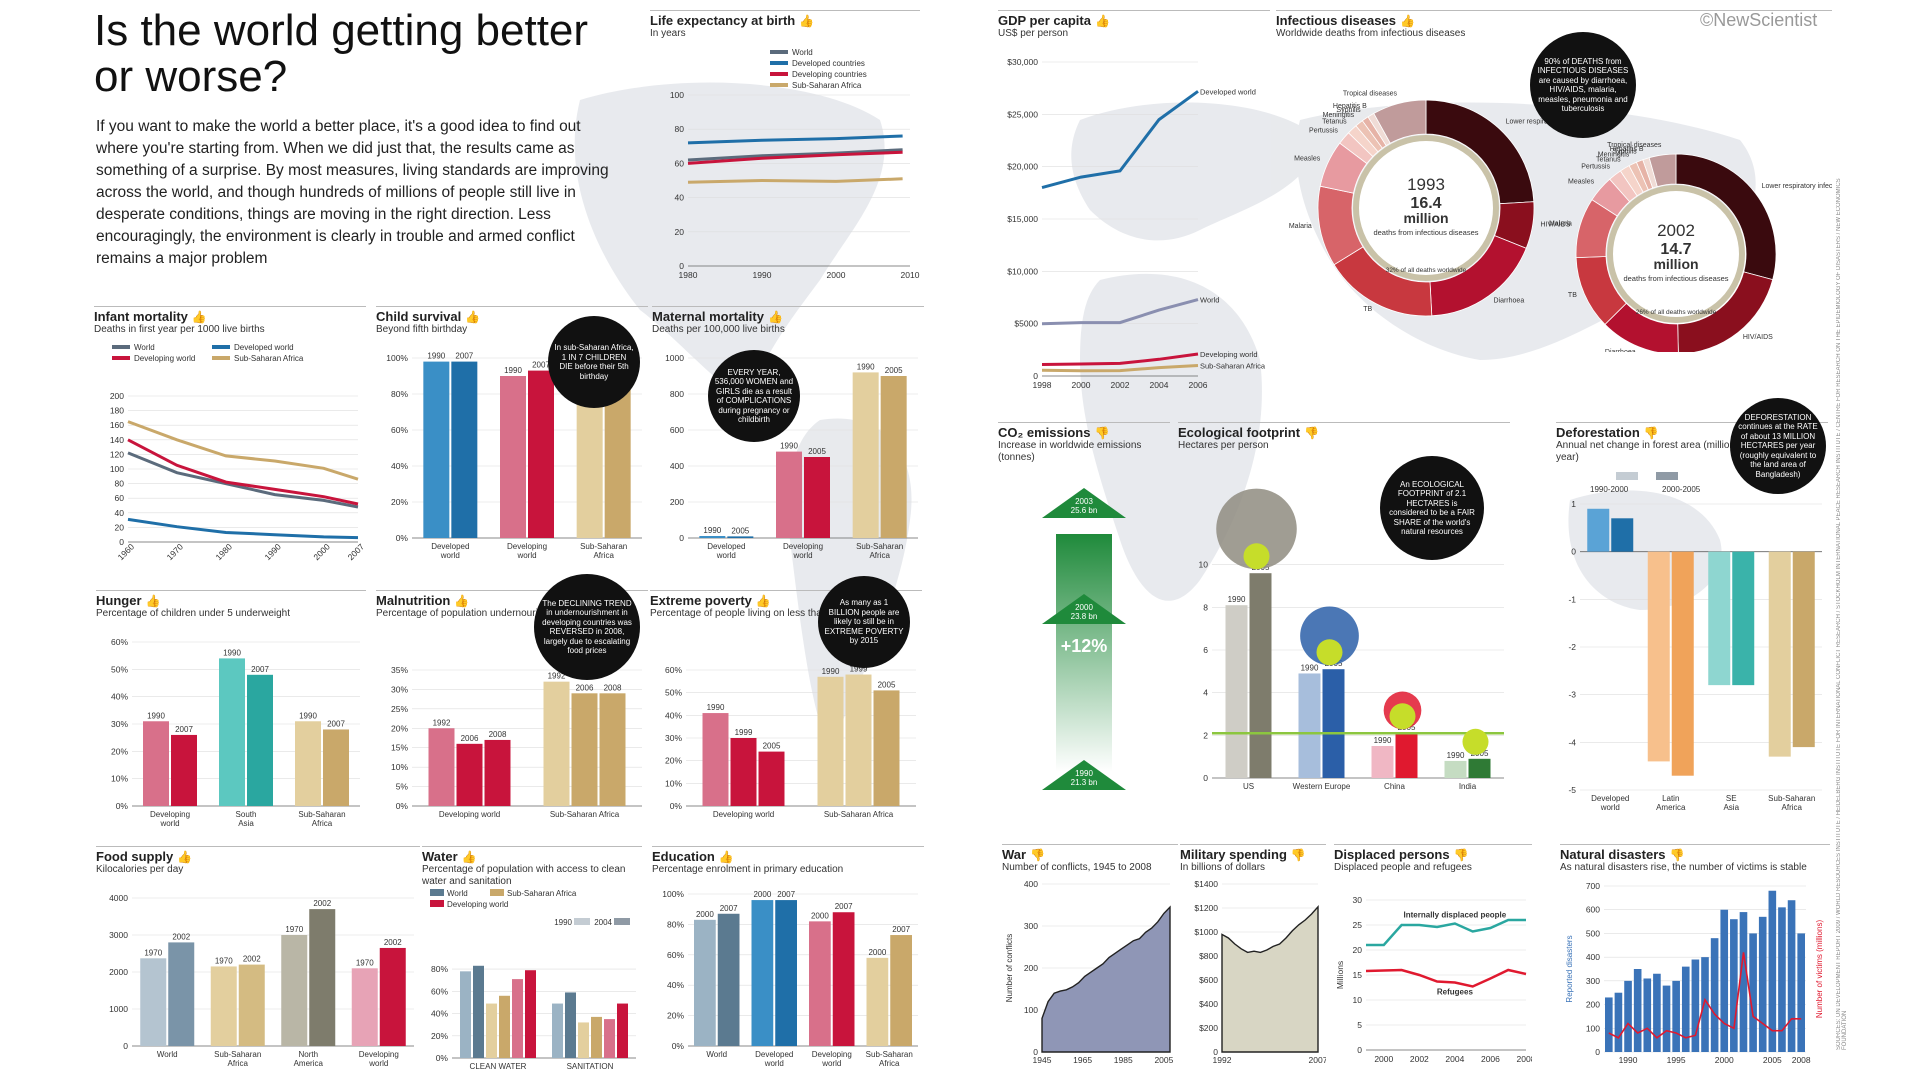 Image resolution: width=1920 pixels, height=1089 pixels. What do you see at coordinates (1614, 155) in the screenshot?
I see `slice-label: Meningitis` at bounding box center [1614, 155].